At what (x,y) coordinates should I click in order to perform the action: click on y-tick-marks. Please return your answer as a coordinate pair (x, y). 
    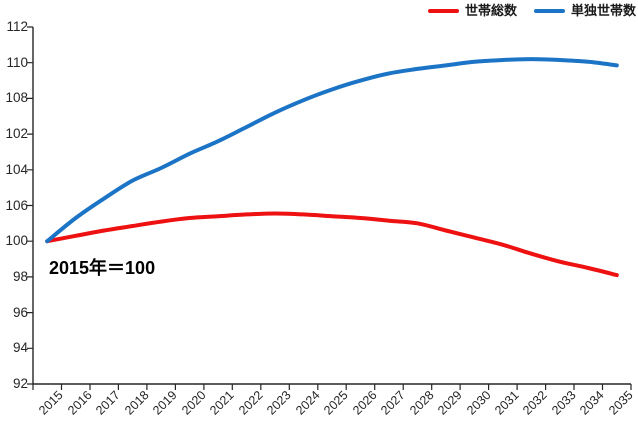
    Looking at the image, I should click on (30, 205).